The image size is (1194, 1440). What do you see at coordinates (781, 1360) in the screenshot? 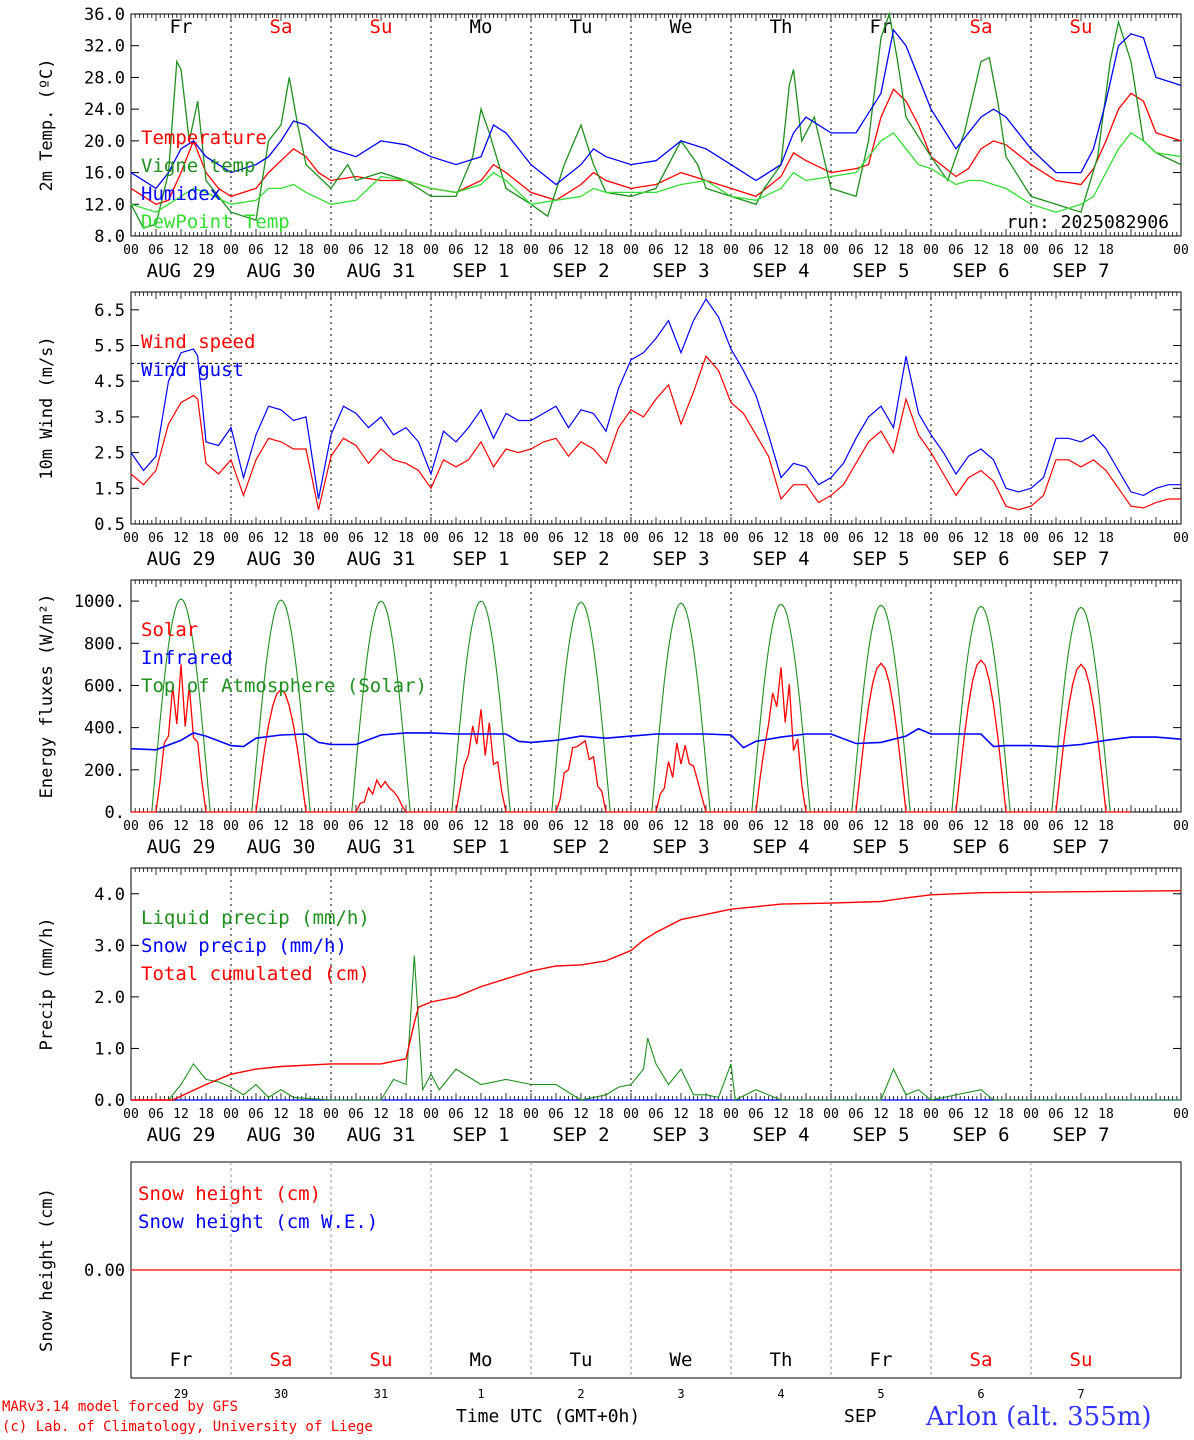
I see `weekday-label: Th` at bounding box center [781, 1360].